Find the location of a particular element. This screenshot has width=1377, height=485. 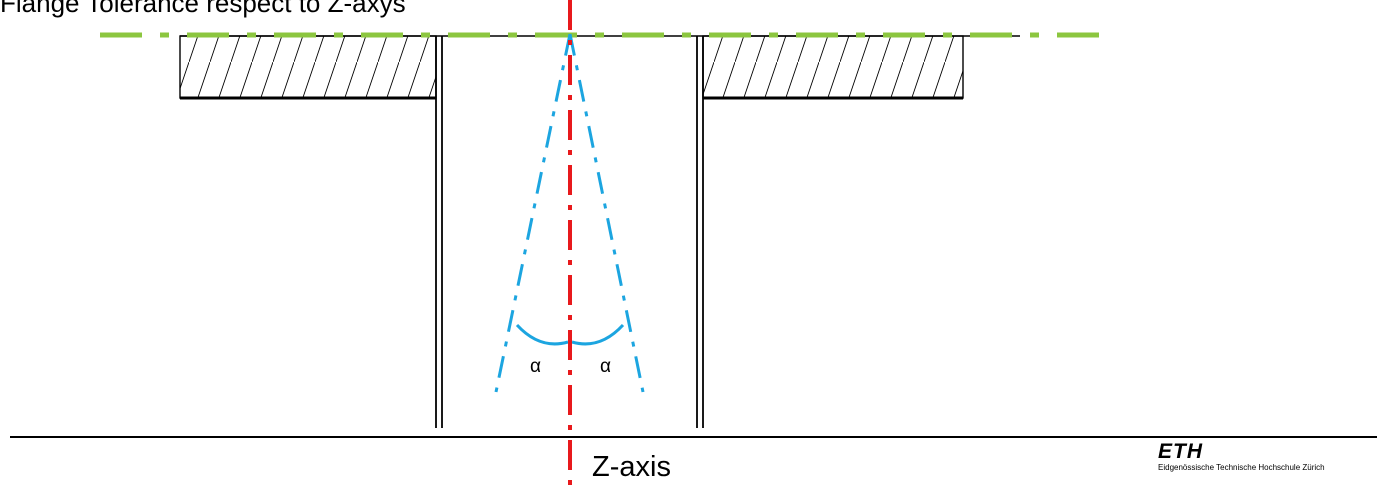

angle-label-left: α is located at coordinates (535, 366).